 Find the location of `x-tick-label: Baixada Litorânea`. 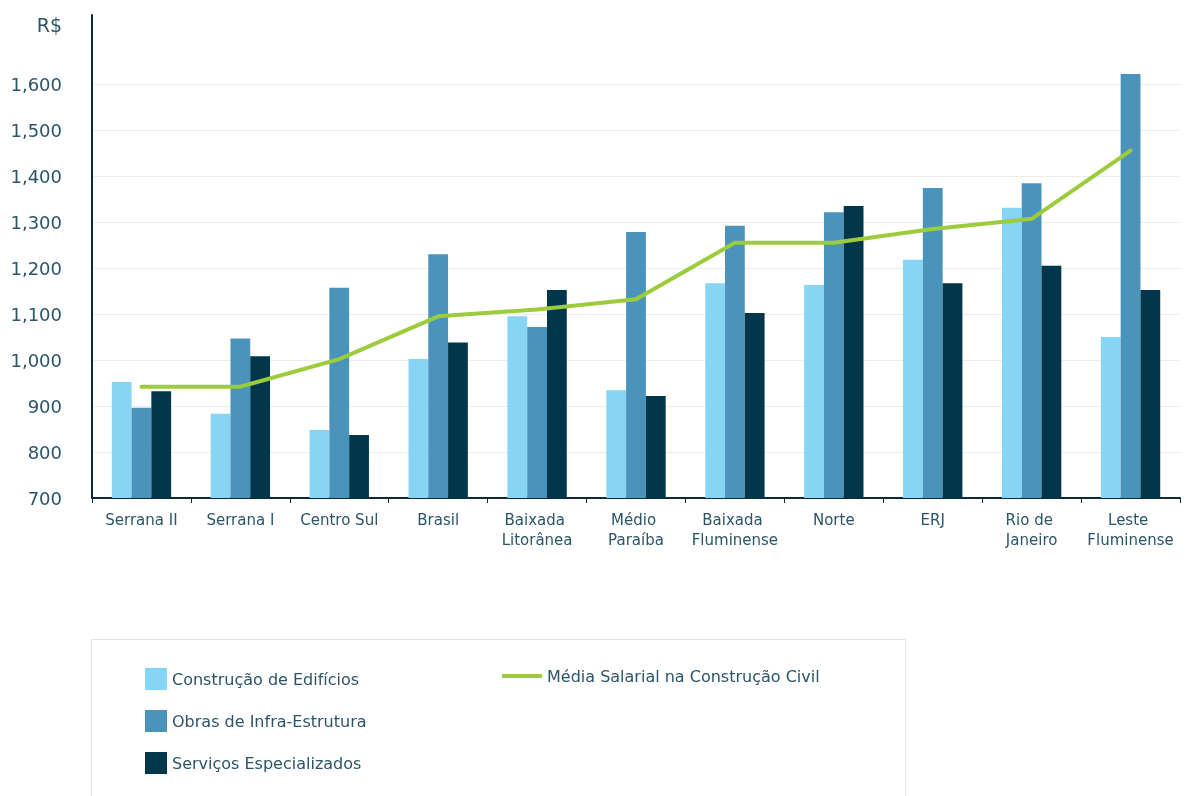

x-tick-label: Baixada Litorânea is located at coordinates (537, 530).